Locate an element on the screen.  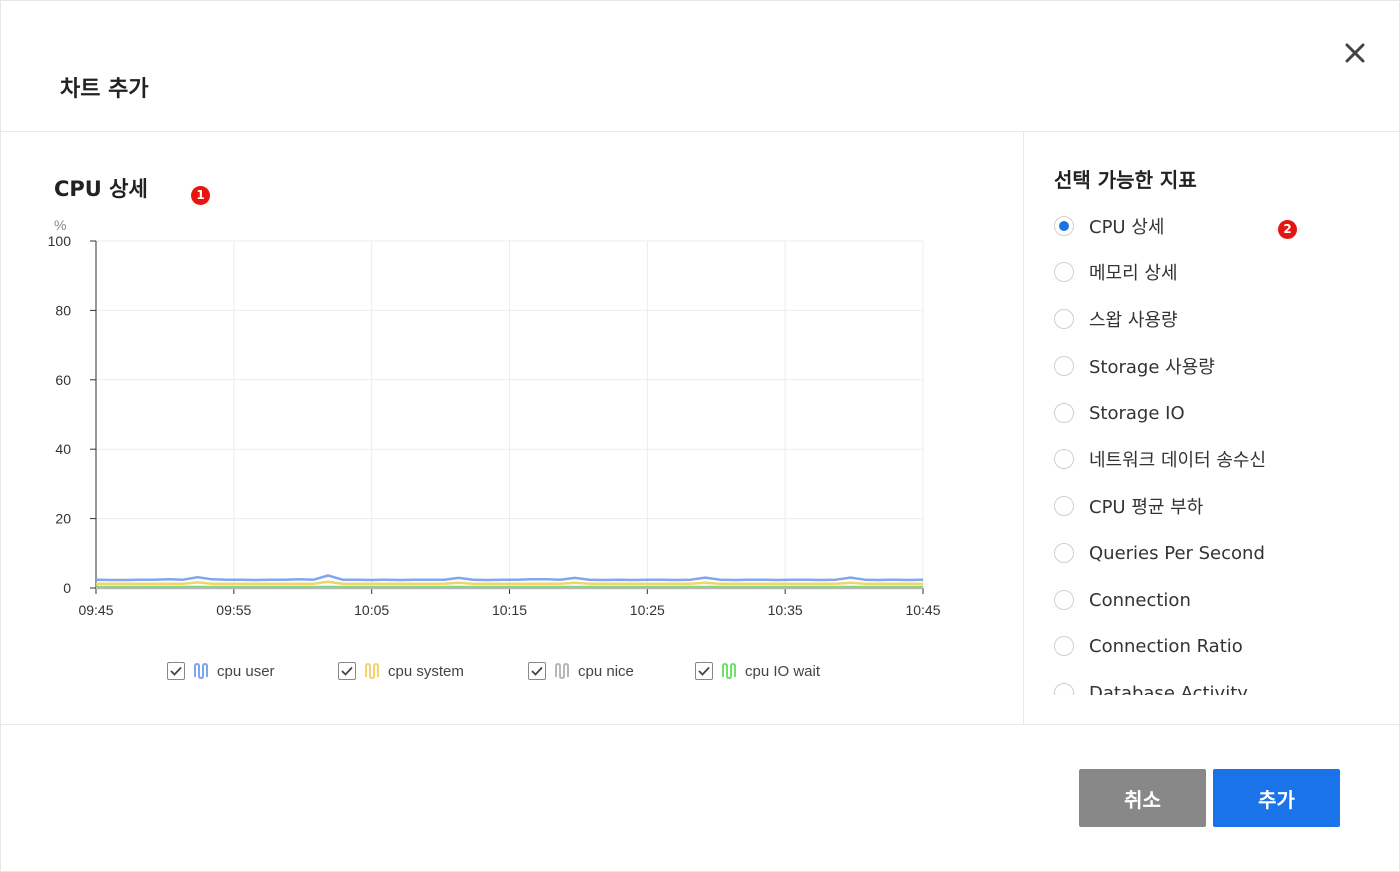
annotation-marker-1: 1 is located at coordinates (200, 195).